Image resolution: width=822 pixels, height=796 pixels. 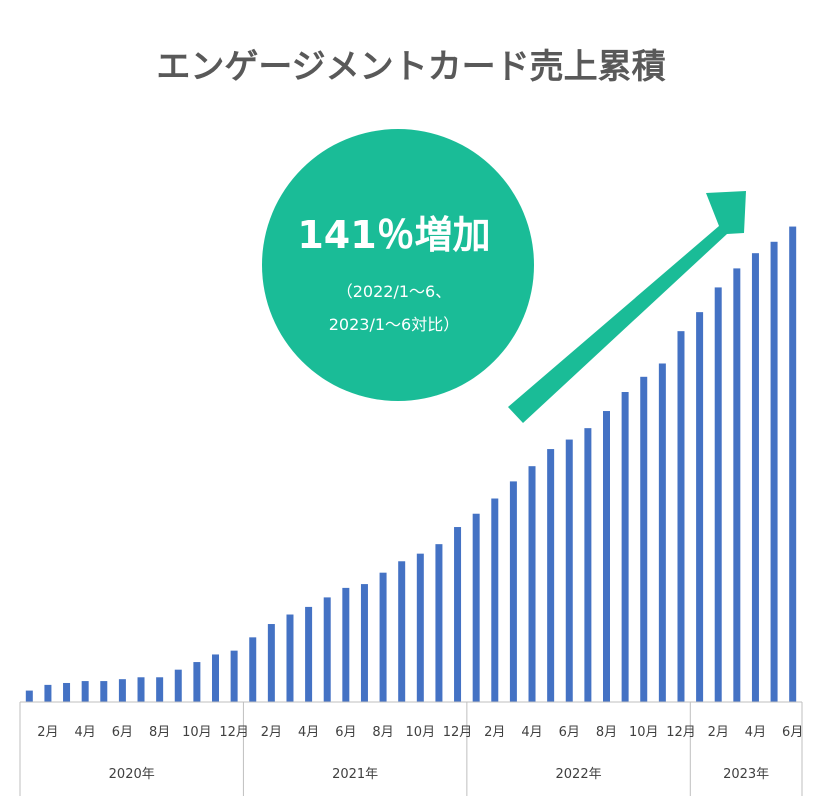 What do you see at coordinates (159, 732) in the screenshot?
I see `tick-label-3: 8月` at bounding box center [159, 732].